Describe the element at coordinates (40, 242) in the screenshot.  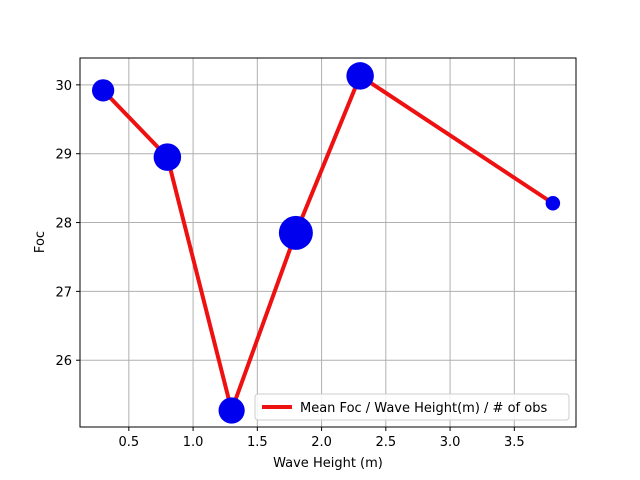
I see `y-axis-label: Foc` at that location.